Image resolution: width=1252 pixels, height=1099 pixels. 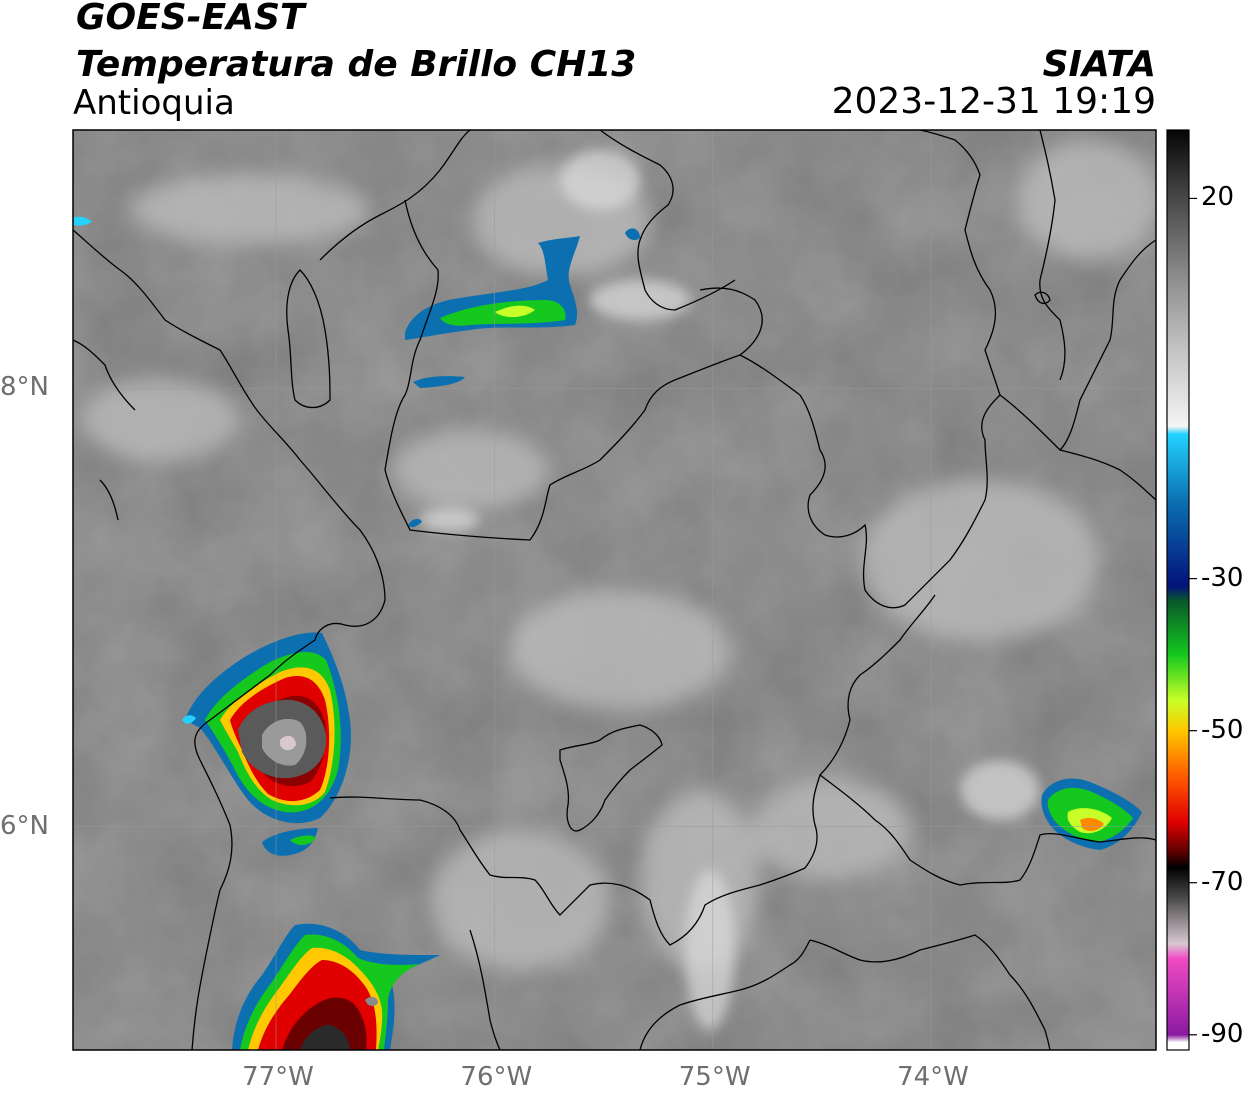 I want to click on colorbar-fill, so click(x=1178, y=590).